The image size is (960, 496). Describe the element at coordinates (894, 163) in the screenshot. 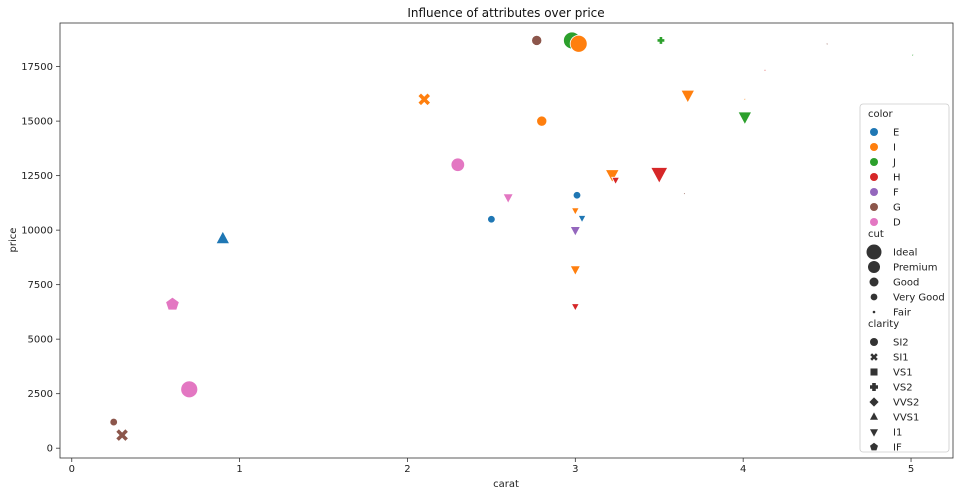

I see `legend-label: J` at that location.